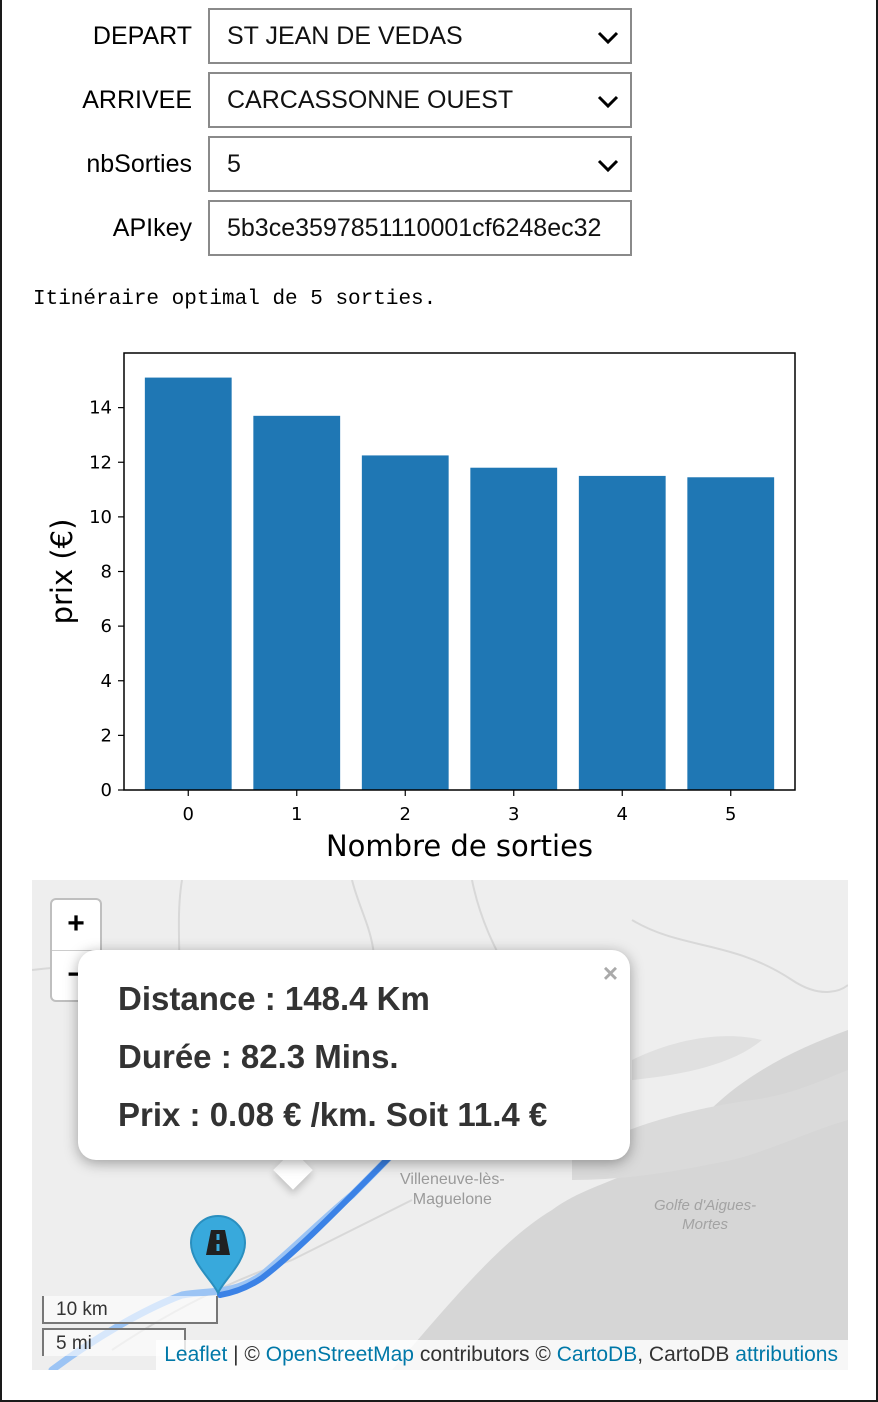 The image size is (878, 1402). Describe the element at coordinates (246, 1354) in the screenshot. I see `attribution-sep: | ©` at that location.